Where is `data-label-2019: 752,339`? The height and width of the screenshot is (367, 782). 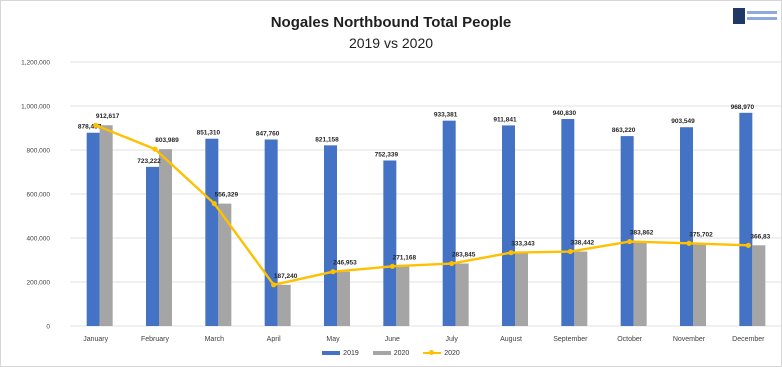
data-label-2019: 752,339 is located at coordinates (387, 154).